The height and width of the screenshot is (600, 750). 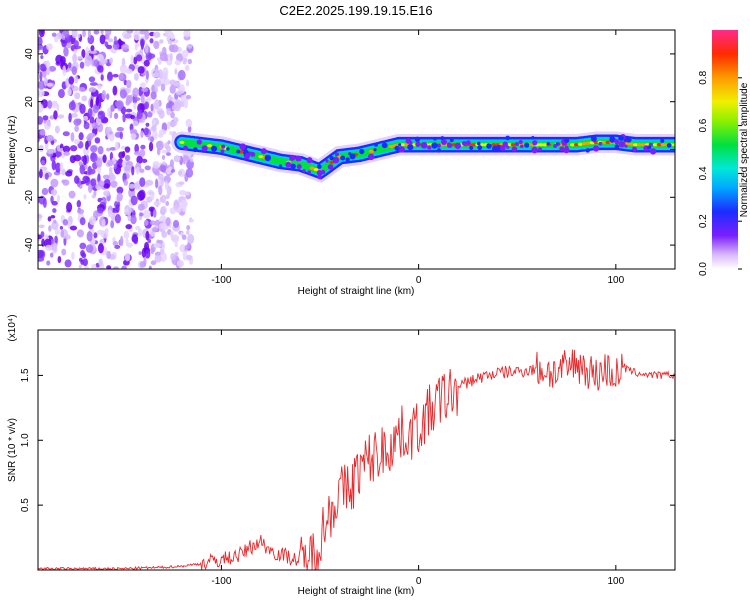 What do you see at coordinates (29, 102) in the screenshot?
I see `y-tick-label: 20` at bounding box center [29, 102].